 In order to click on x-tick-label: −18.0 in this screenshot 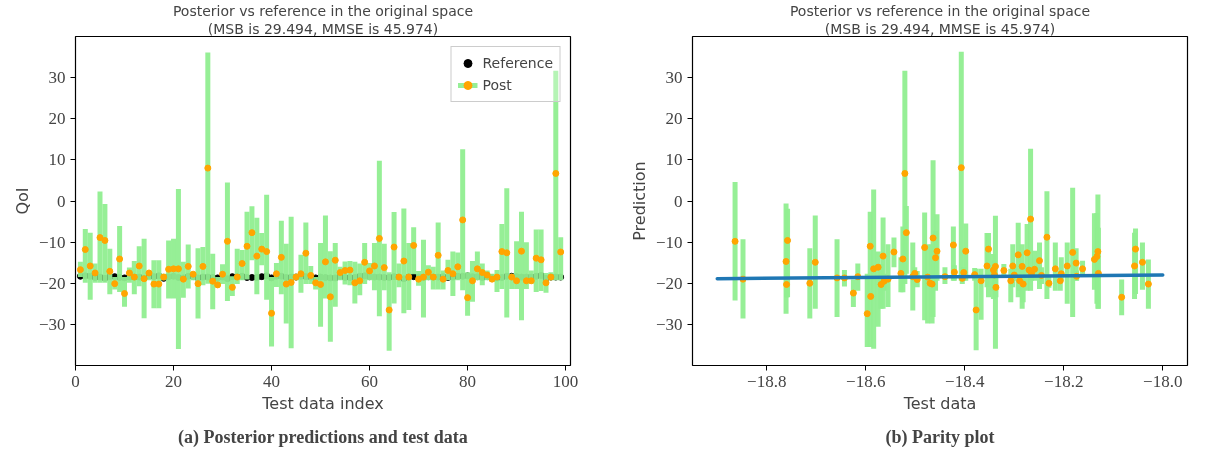, I will do `click(1163, 381)`.